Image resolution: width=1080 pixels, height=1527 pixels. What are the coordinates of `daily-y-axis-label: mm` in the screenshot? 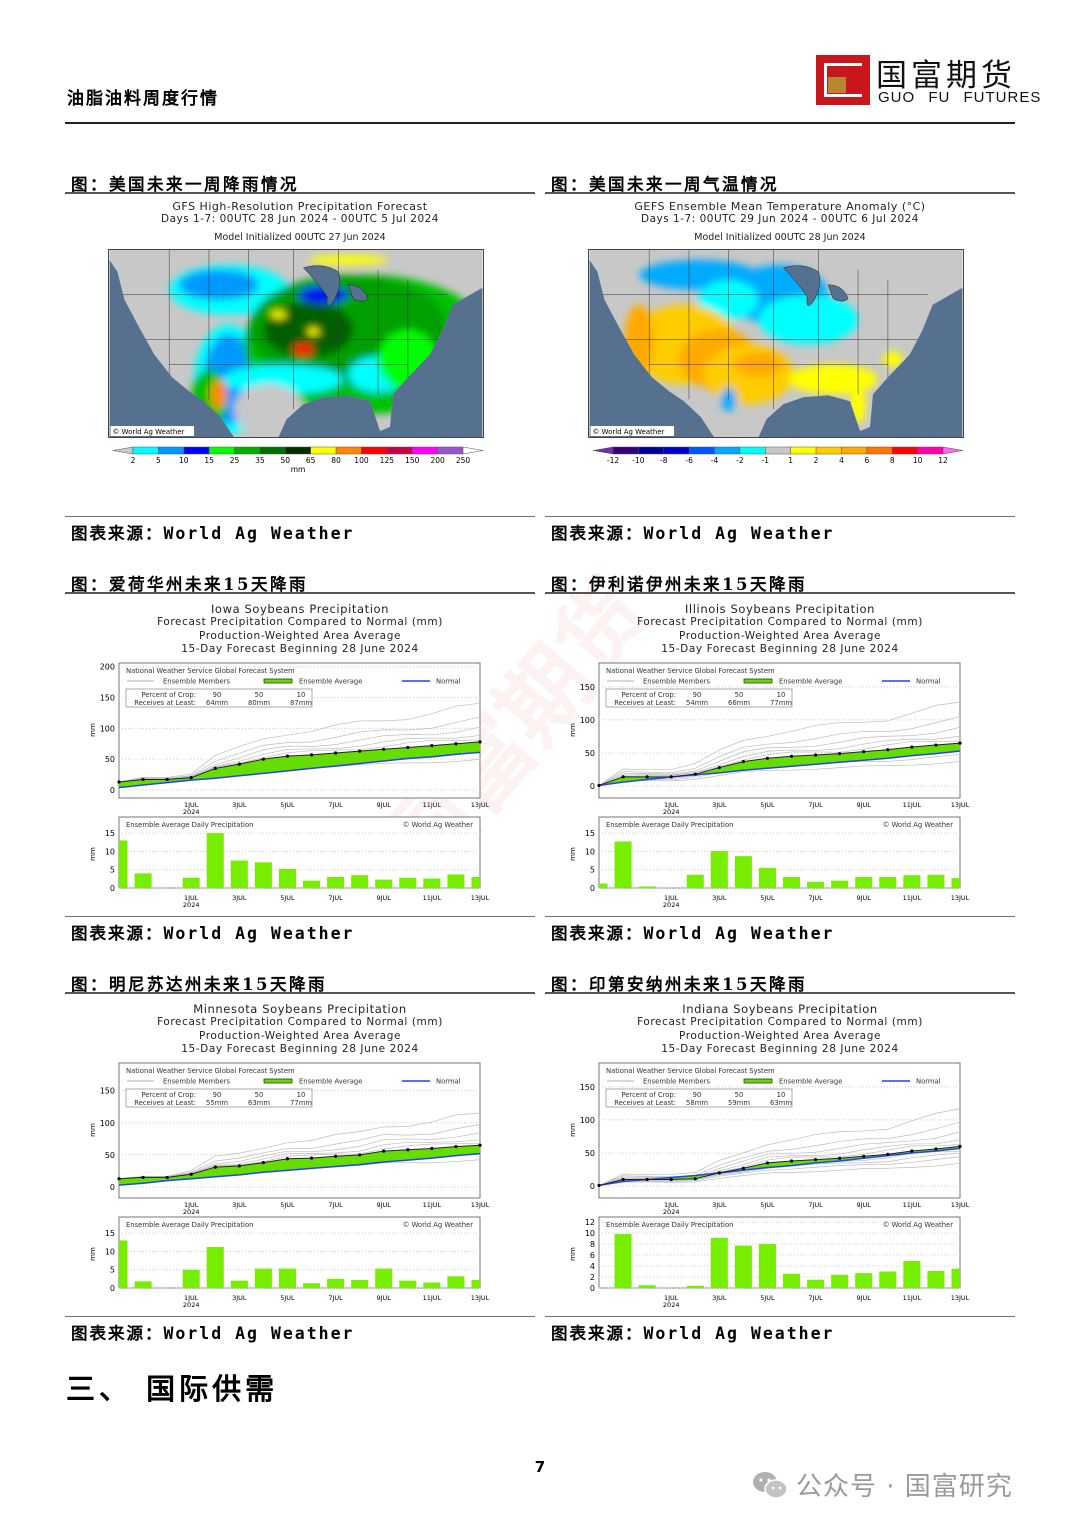 It's located at (573, 1254).